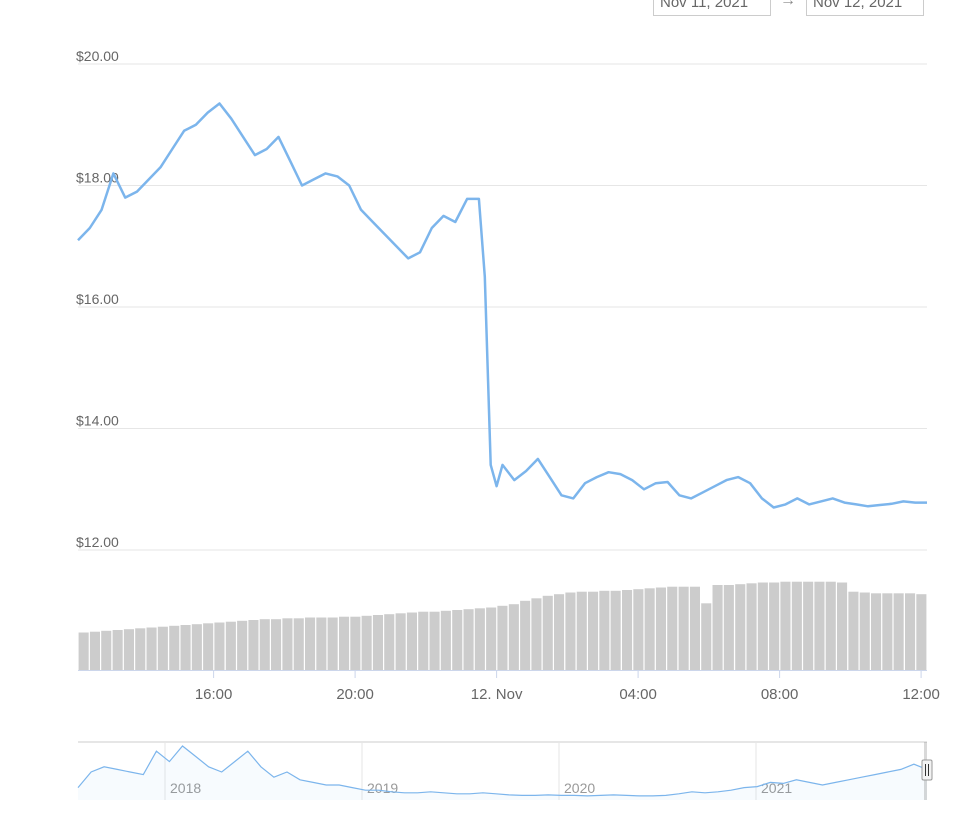 The image size is (958, 818). Describe the element at coordinates (865, 8) in the screenshot. I see `range-to-input: Nov 12, 2021` at that location.